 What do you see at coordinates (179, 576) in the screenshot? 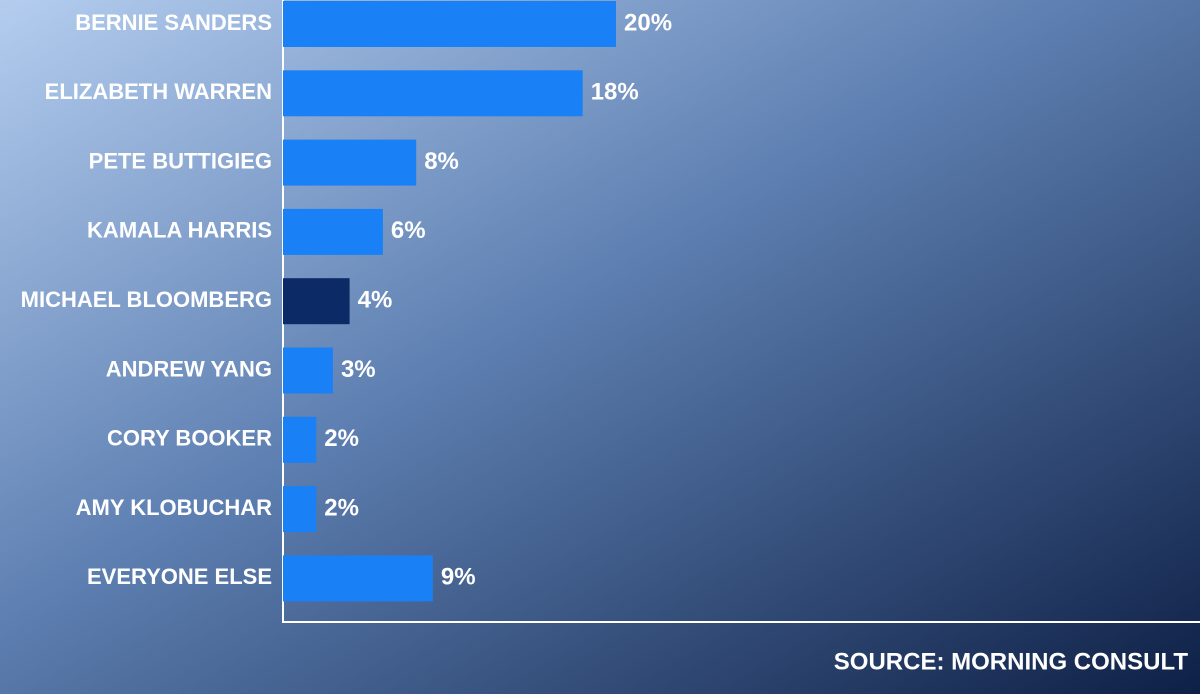
I see `category-label: EVERYONE ELSE` at bounding box center [179, 576].